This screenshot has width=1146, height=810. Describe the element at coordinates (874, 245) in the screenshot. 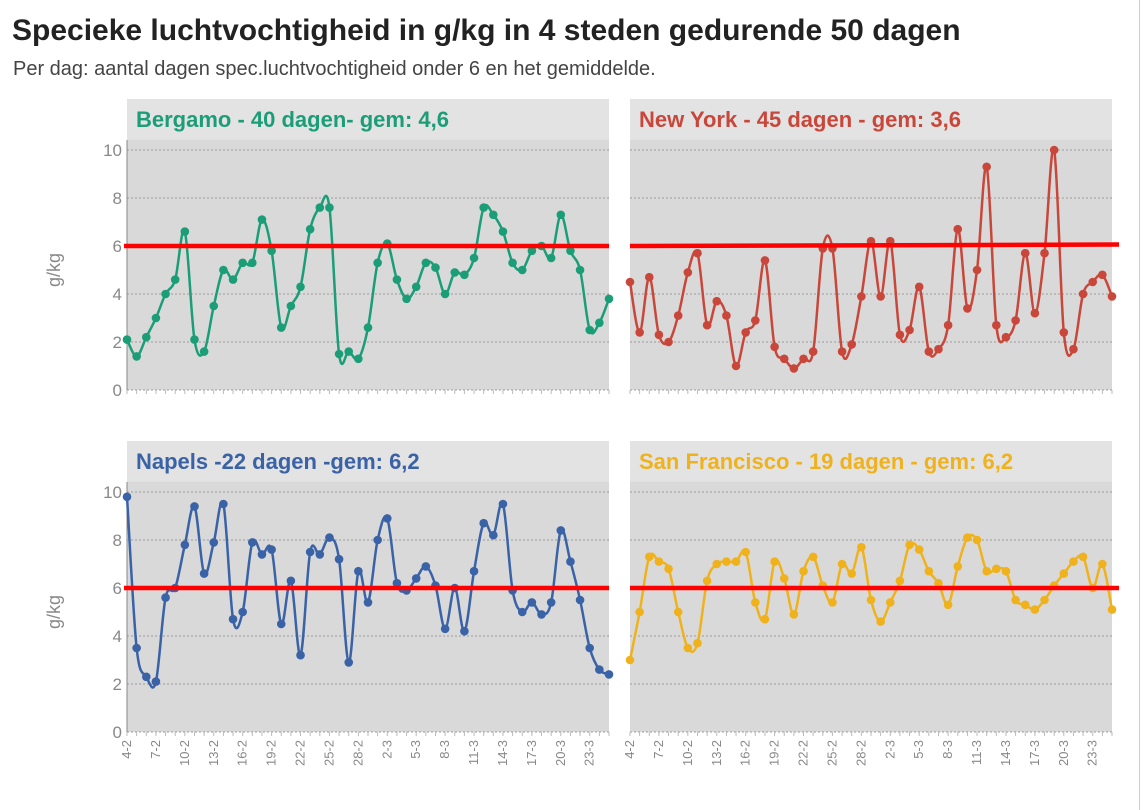

I see `panel2-reference-line` at that location.